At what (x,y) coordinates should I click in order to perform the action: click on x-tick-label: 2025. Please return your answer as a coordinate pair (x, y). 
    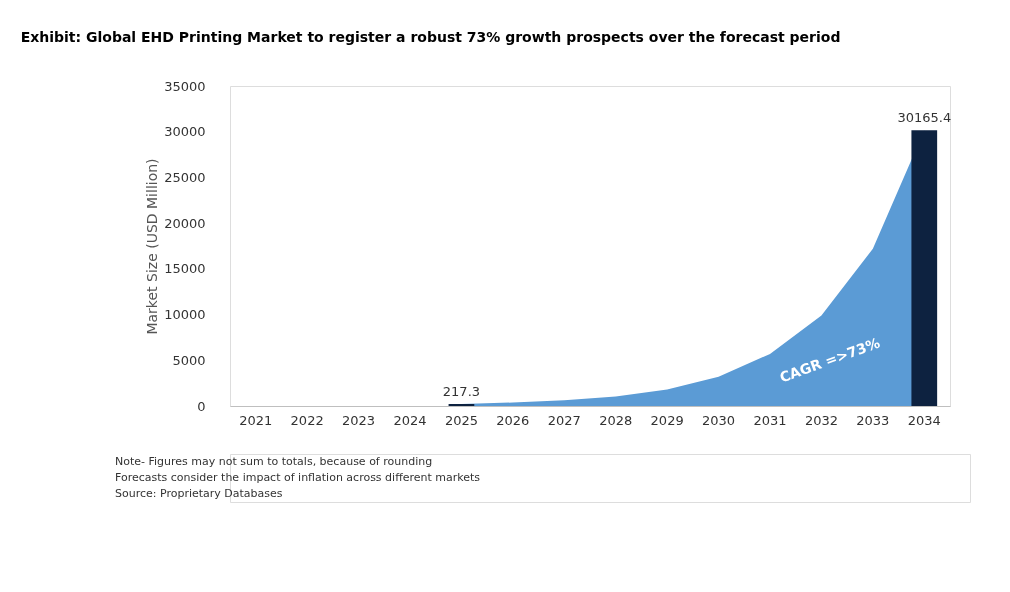
    Looking at the image, I should click on (461, 420).